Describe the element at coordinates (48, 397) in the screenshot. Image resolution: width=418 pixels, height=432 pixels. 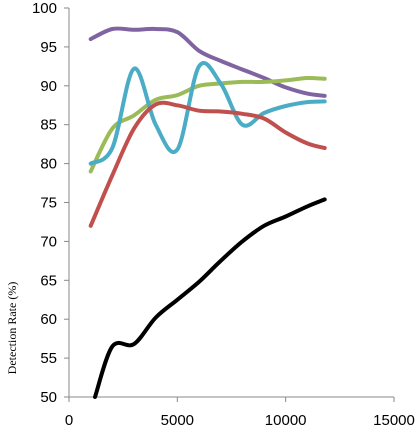
I see `y-tick-label: 50` at that location.